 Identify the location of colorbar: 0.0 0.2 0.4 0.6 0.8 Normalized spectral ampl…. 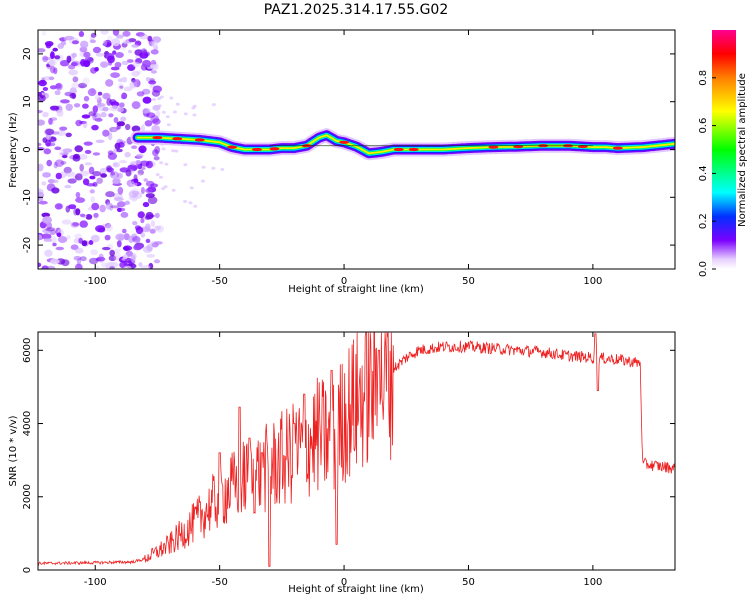
(723, 153).